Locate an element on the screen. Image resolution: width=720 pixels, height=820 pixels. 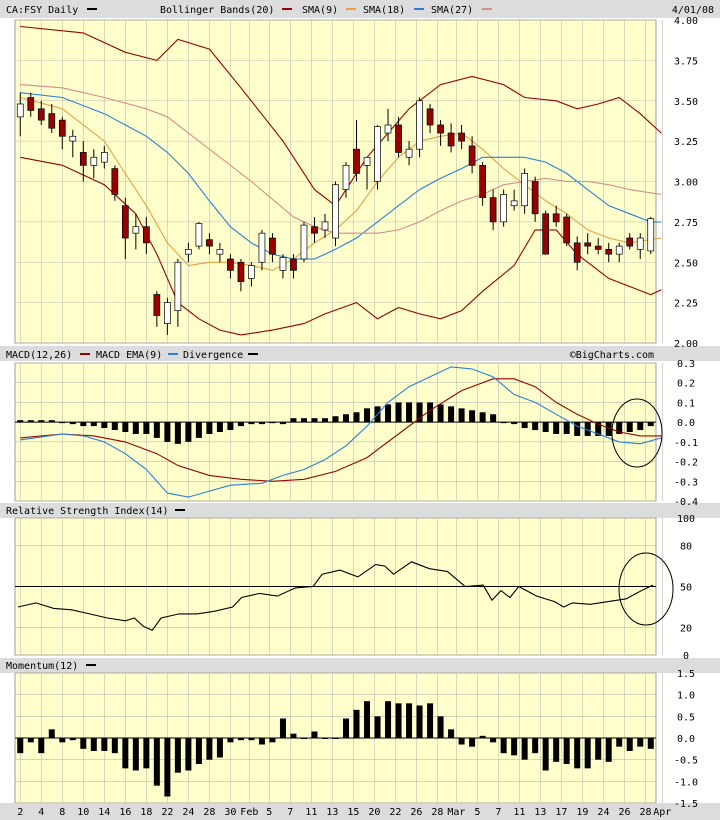
y-tick-label: 0.3 is located at coordinates (686, 364).